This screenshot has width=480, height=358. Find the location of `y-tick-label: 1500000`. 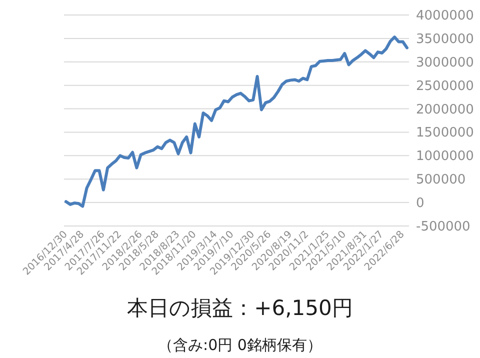

y-tick-label: 1500000 is located at coordinates (445, 133).